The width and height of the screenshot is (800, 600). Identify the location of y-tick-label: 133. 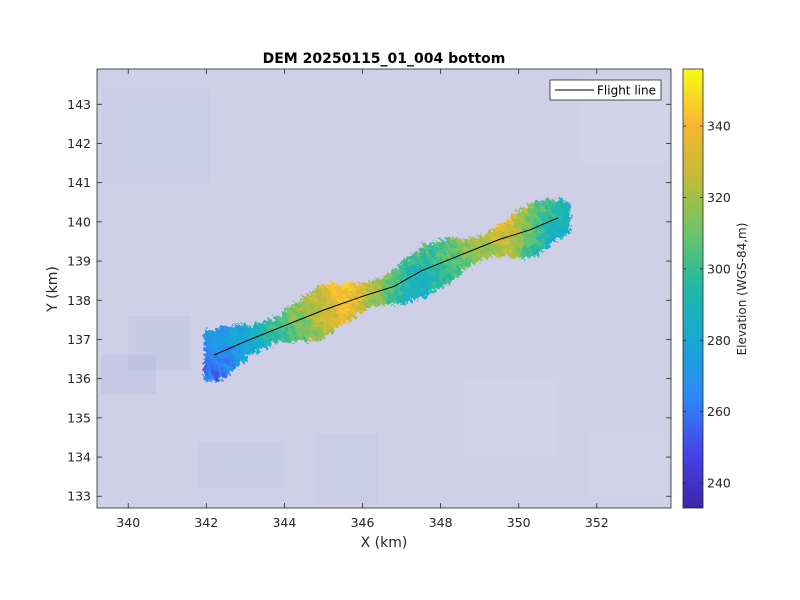
(79, 496).